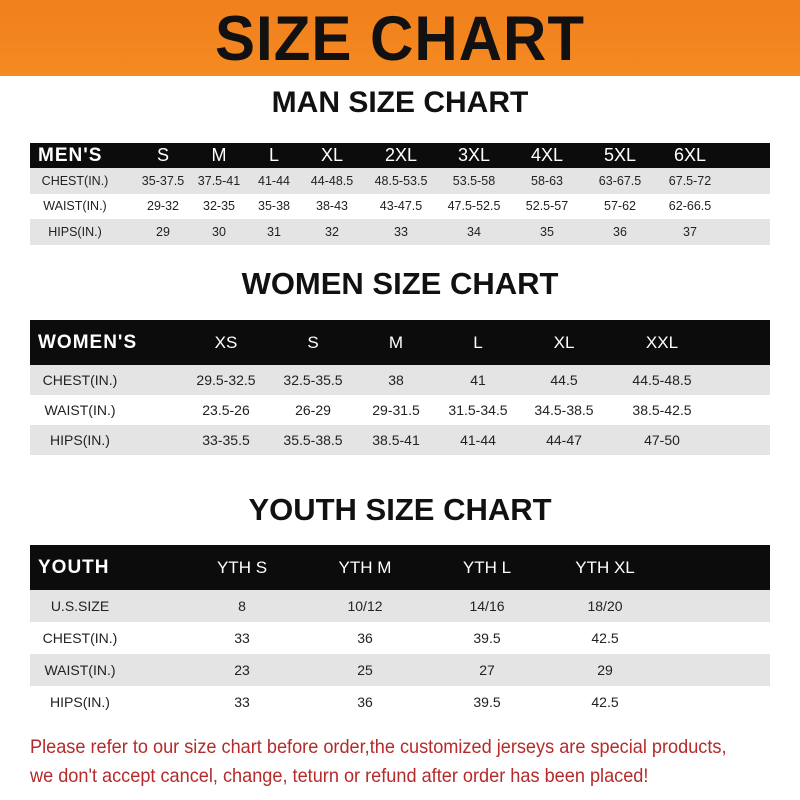 The width and height of the screenshot is (800, 800). What do you see at coordinates (620, 180) in the screenshot?
I see `table-cell: 63-67.5` at bounding box center [620, 180].